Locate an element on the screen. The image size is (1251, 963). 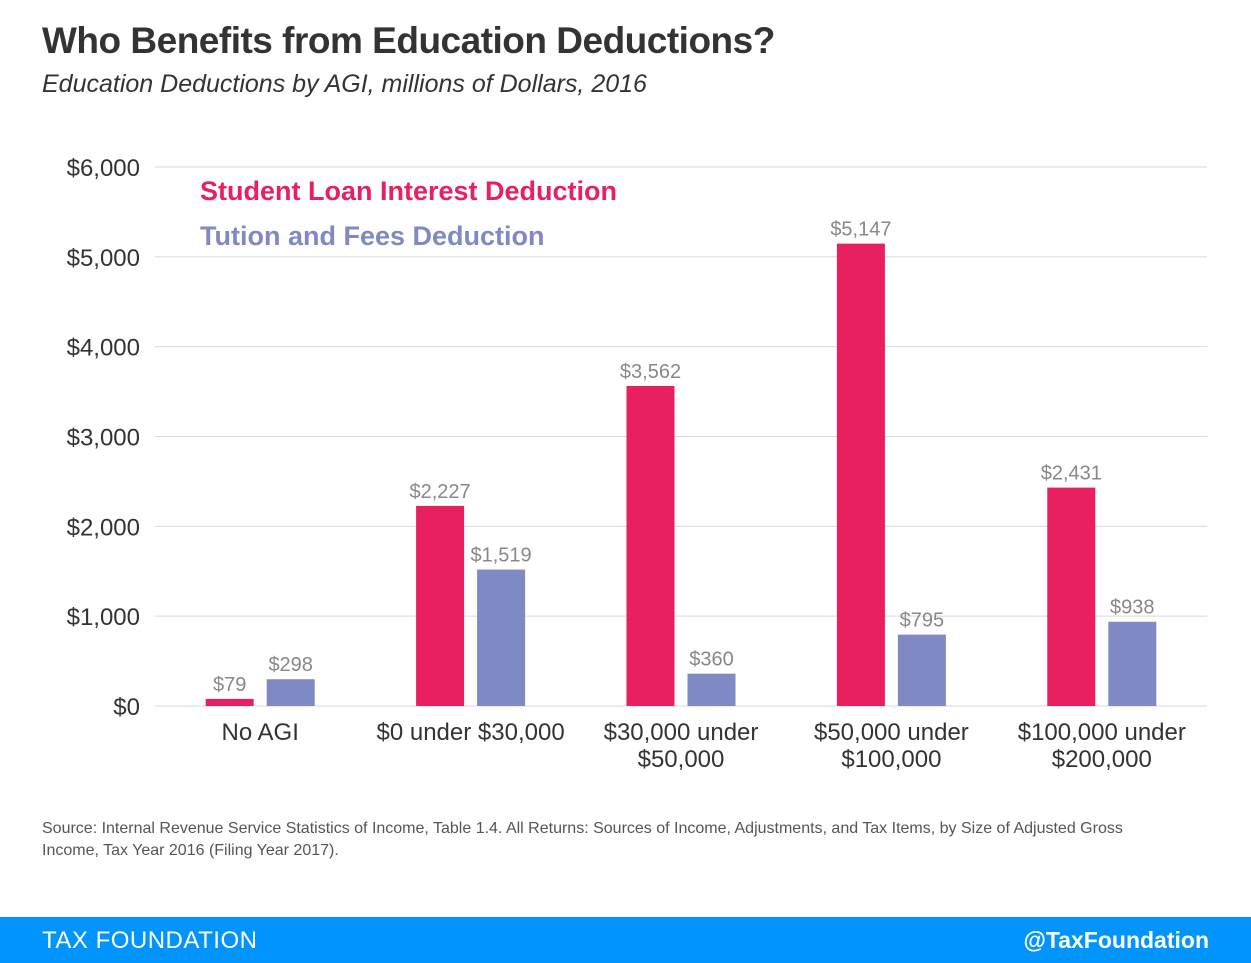
x-tick-label: $30,000 under is located at coordinates (681, 732).